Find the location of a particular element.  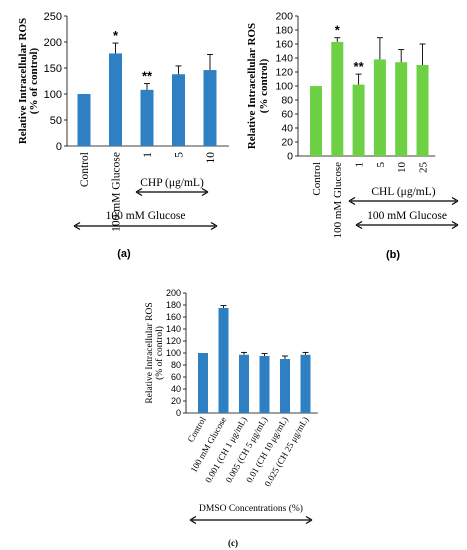

y-axis-label: Relative Intracellular ROS (% control) is located at coordinates (258, 86).